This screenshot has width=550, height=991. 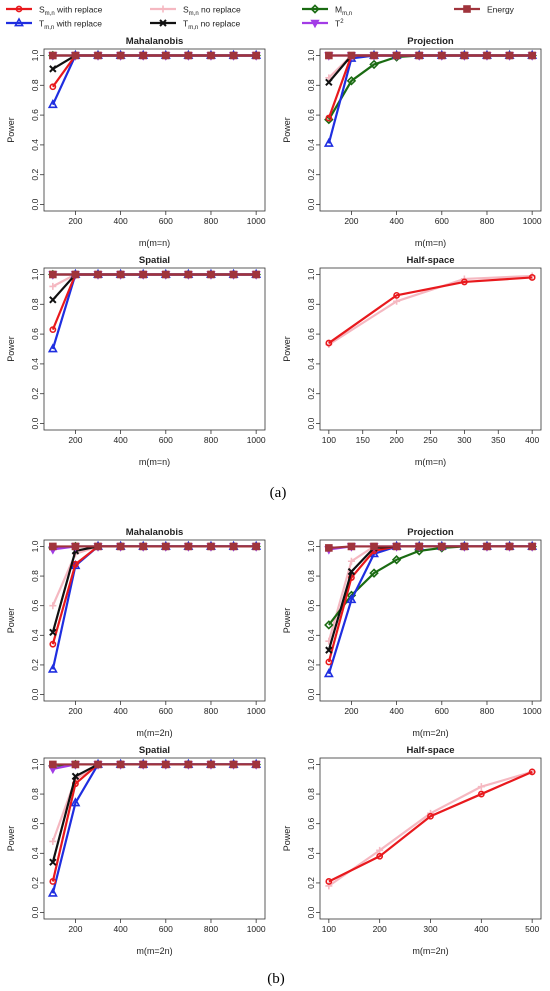 What do you see at coordinates (311, 576) in the screenshot?
I see `y-tick-label: 0.8` at bounding box center [311, 576].